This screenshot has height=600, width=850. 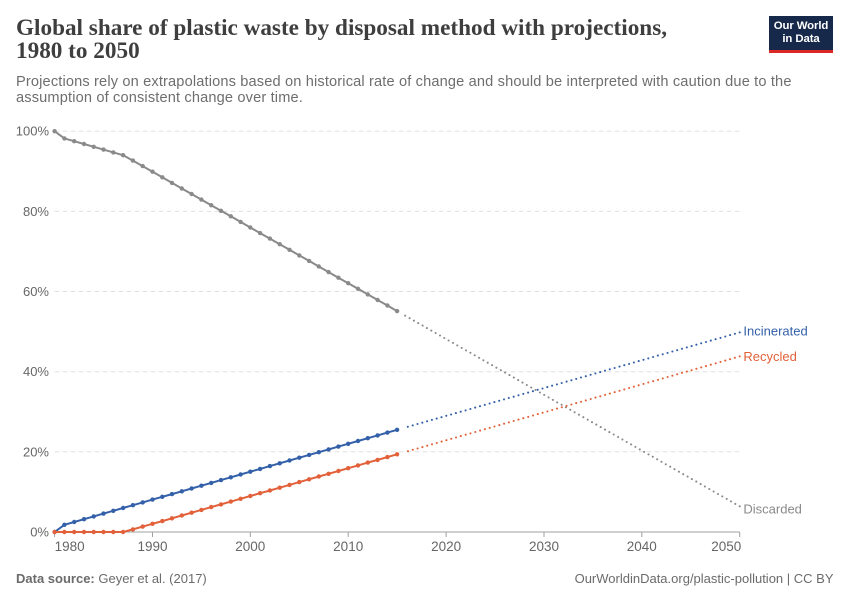 What do you see at coordinates (39, 532) in the screenshot?
I see `svg-text: 0%` at bounding box center [39, 532].